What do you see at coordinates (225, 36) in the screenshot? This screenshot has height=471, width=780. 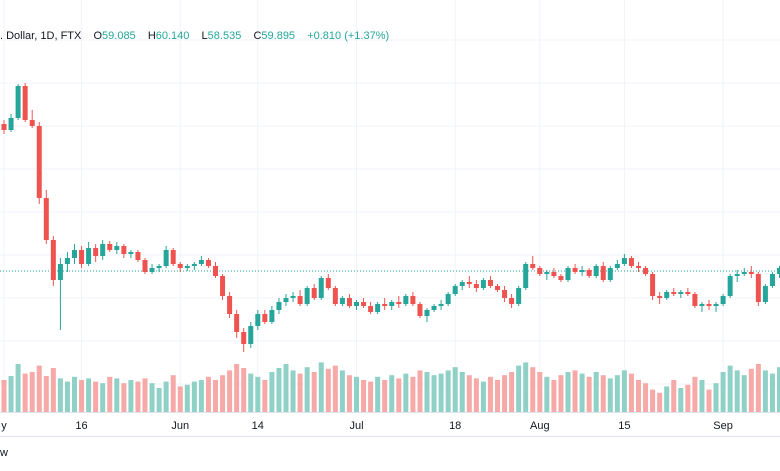 I see `legend-low-value: 58.535` at bounding box center [225, 36].